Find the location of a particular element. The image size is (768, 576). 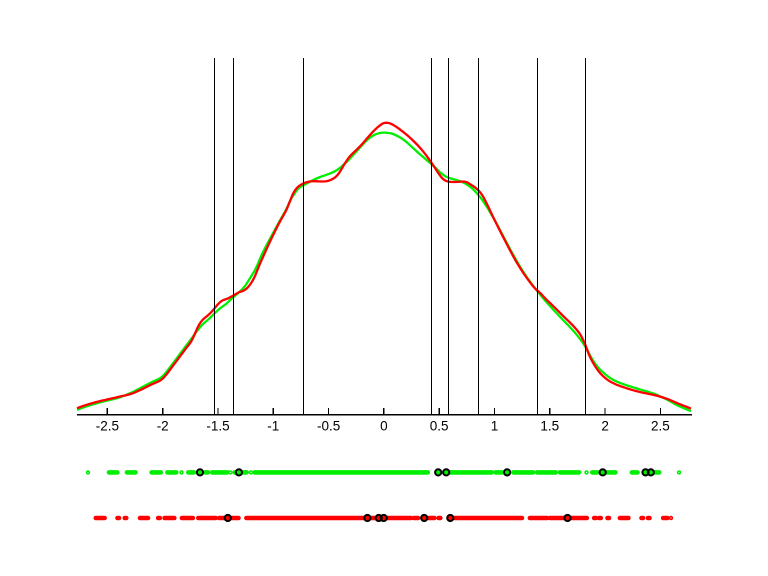

svg-text: -1.5 is located at coordinates (217, 426).